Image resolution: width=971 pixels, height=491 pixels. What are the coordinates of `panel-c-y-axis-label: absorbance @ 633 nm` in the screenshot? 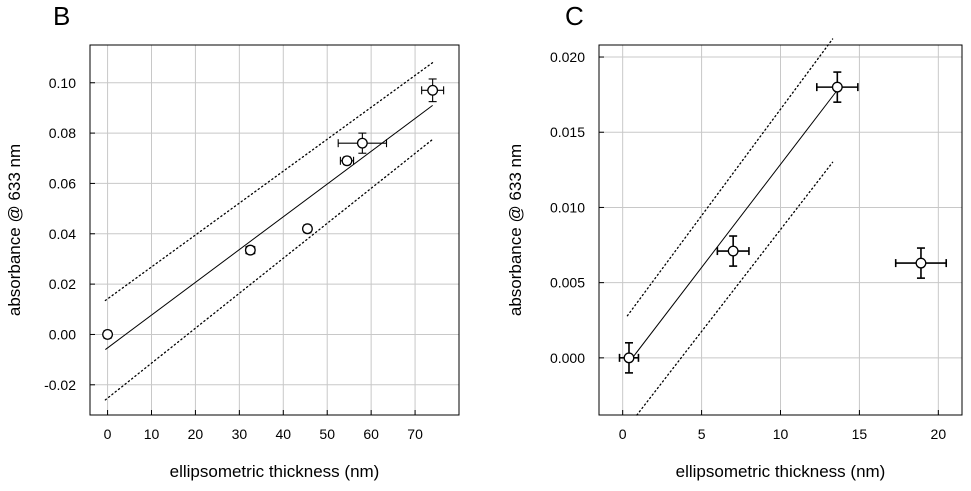 It's located at (515, 230).